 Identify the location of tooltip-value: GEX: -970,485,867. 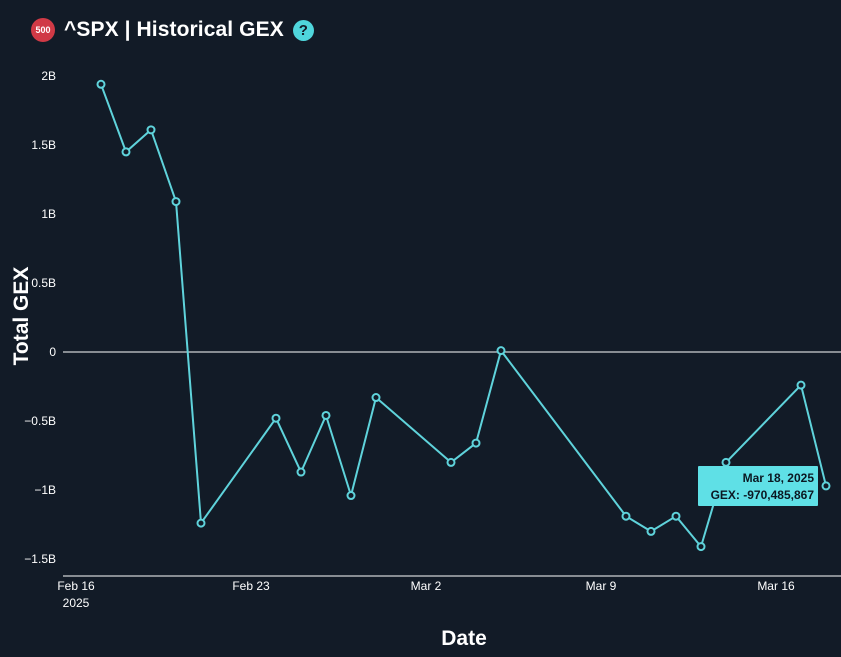
(763, 495).